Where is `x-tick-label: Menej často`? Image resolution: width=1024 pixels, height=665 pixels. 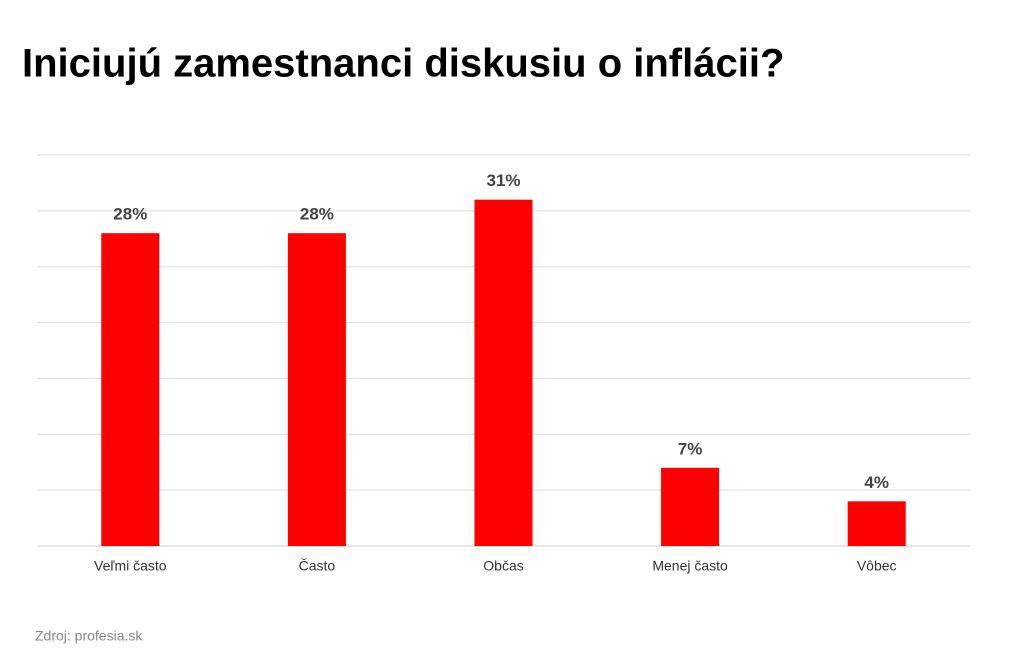 x-tick-label: Menej často is located at coordinates (690, 566).